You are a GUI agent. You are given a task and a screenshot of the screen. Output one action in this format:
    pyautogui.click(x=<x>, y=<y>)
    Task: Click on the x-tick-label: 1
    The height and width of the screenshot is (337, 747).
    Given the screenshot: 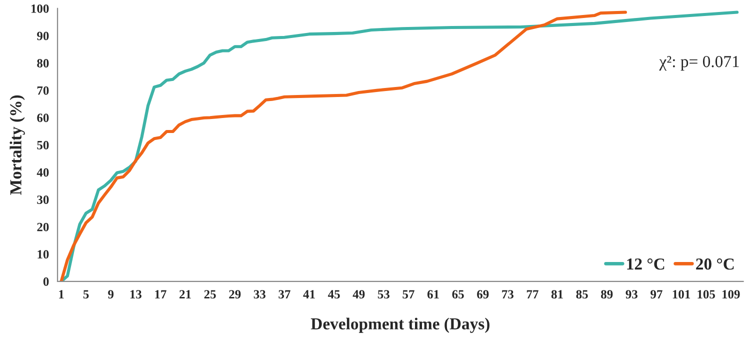 What is the action you would take?
    pyautogui.click(x=61, y=294)
    